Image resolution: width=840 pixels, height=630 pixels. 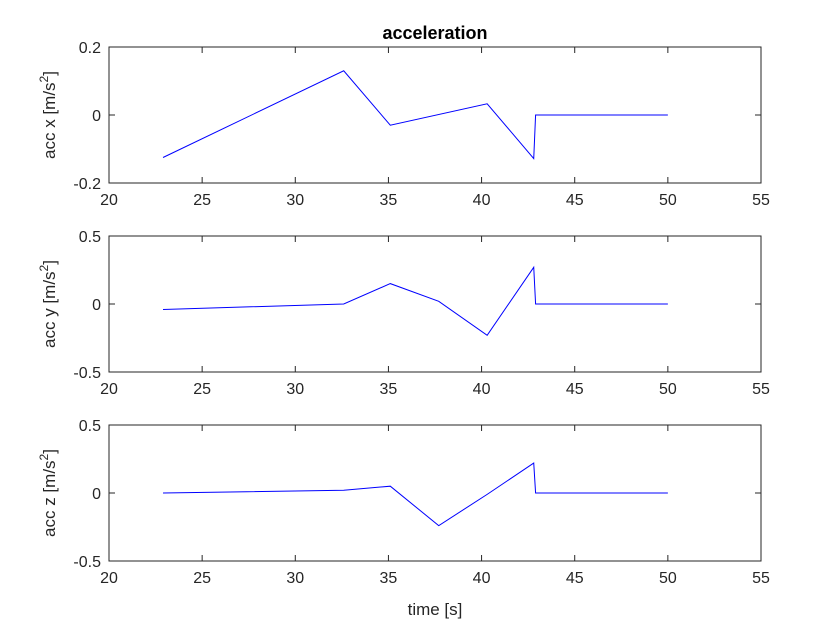 I want to click on y-axis-label-text: acc z [m/s, so click(x=49, y=498).